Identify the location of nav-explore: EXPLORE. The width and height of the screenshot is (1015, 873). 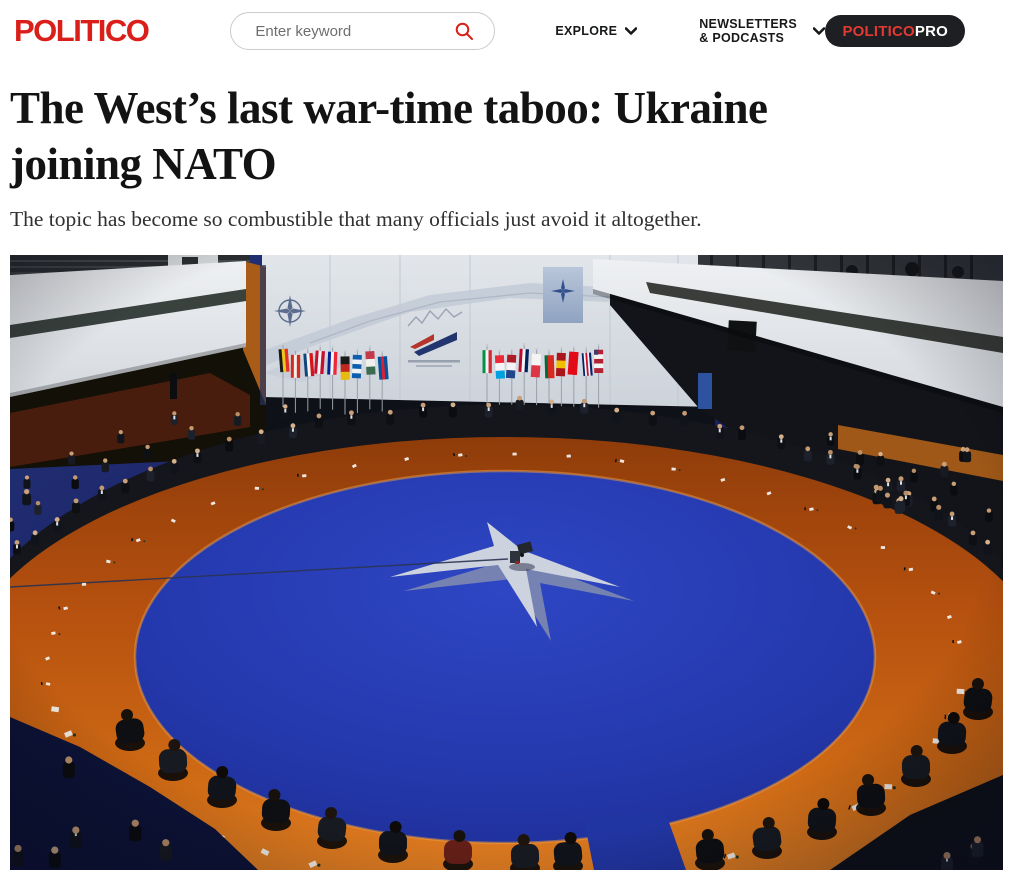
(596, 31).